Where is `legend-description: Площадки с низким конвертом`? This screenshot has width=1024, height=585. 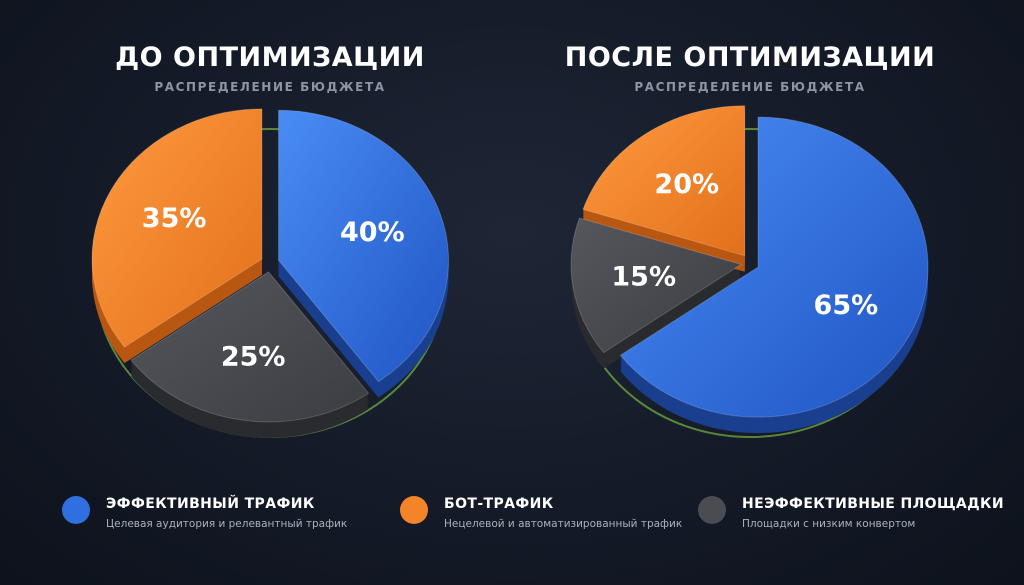 legend-description: Площадки с низким конвертом is located at coordinates (829, 524).